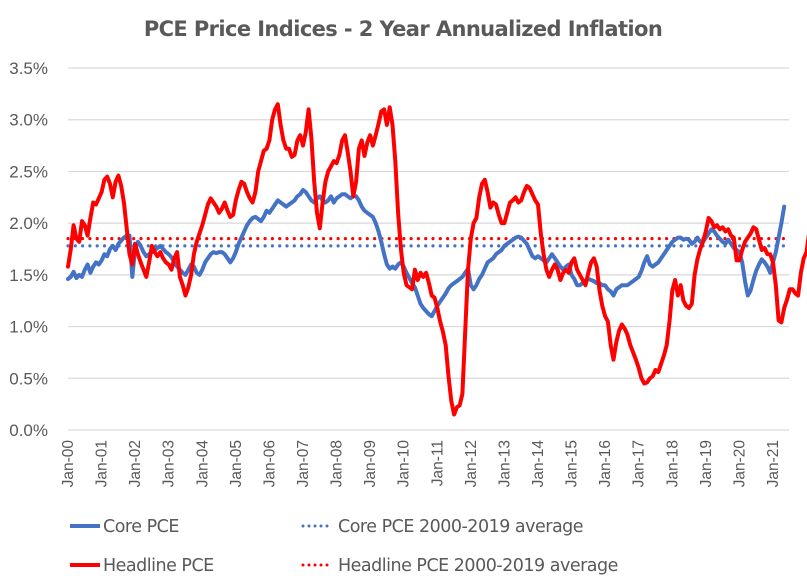  Describe the element at coordinates (471, 463) in the screenshot. I see `x-tick-label: Jan-12` at that location.